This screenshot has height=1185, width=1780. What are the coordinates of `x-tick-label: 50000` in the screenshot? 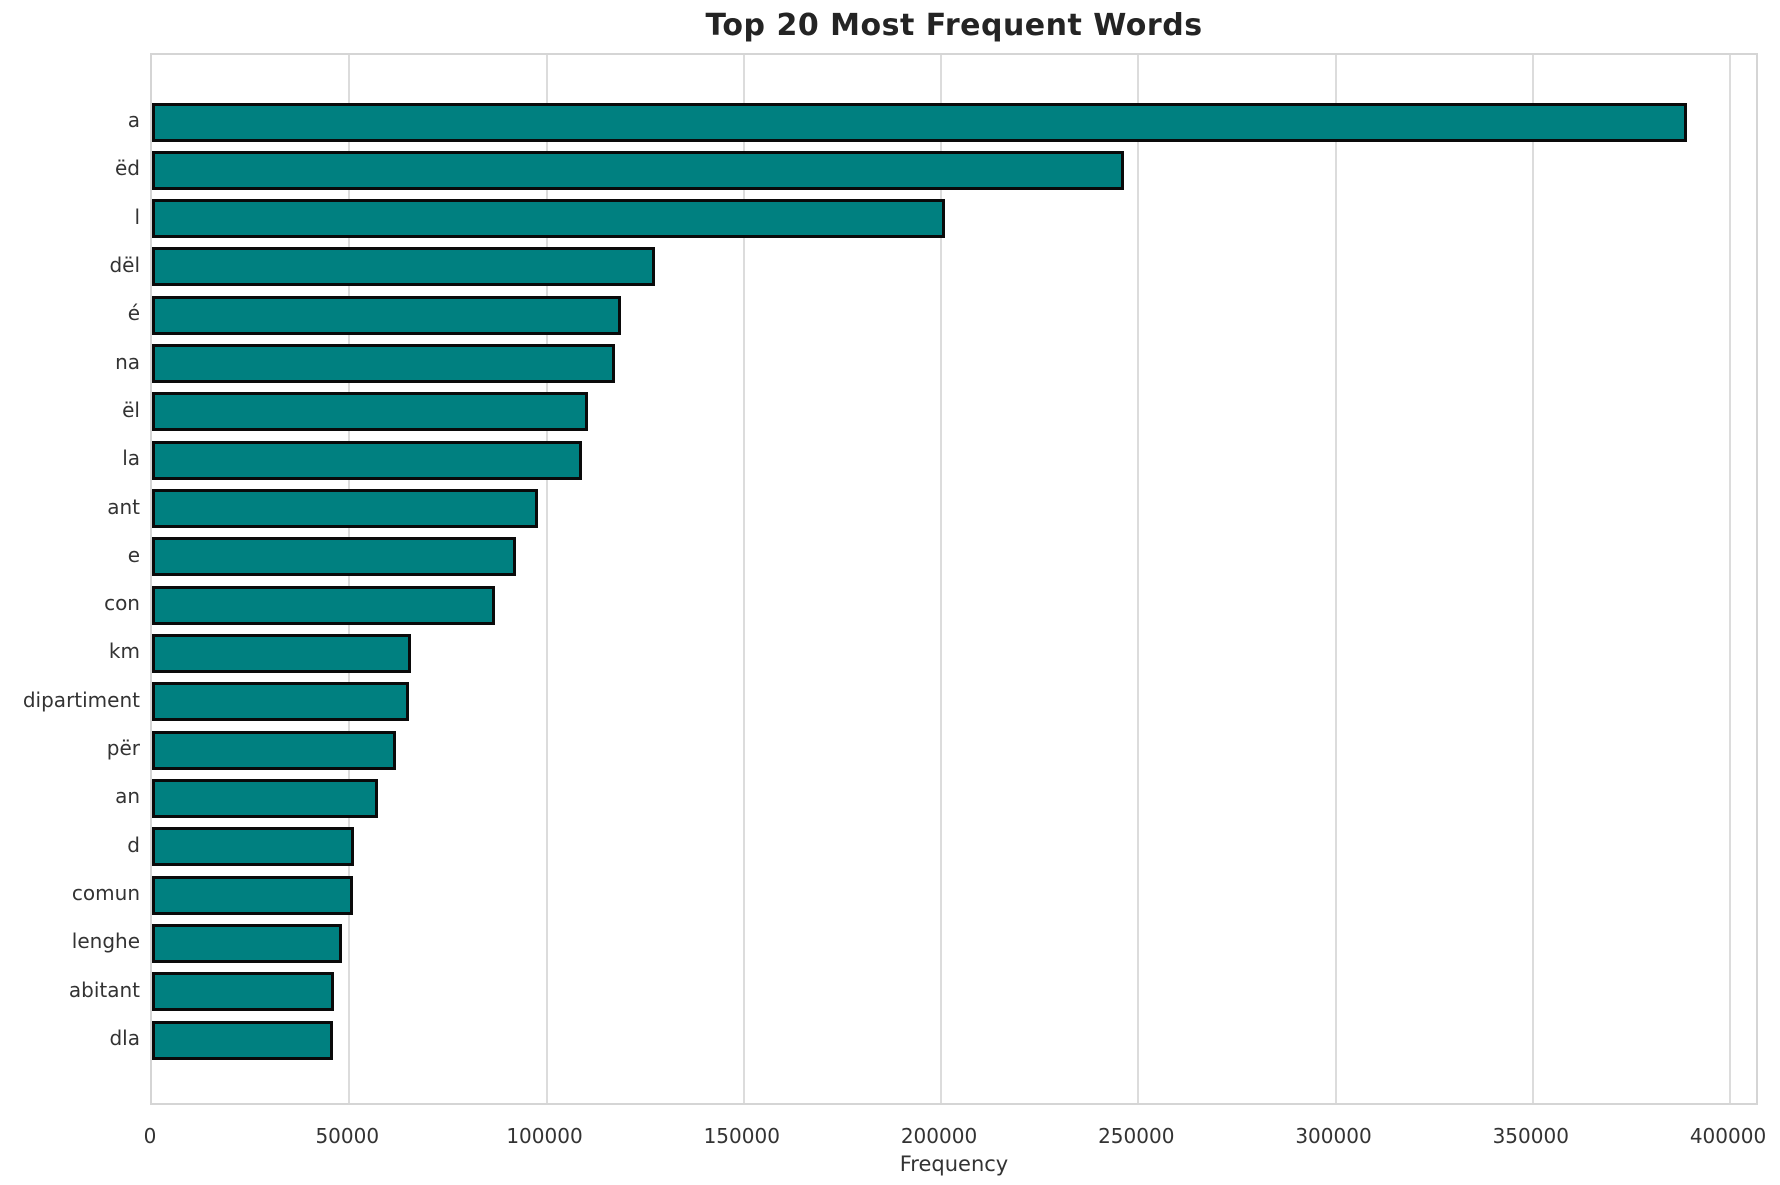 It's located at (347, 1136).